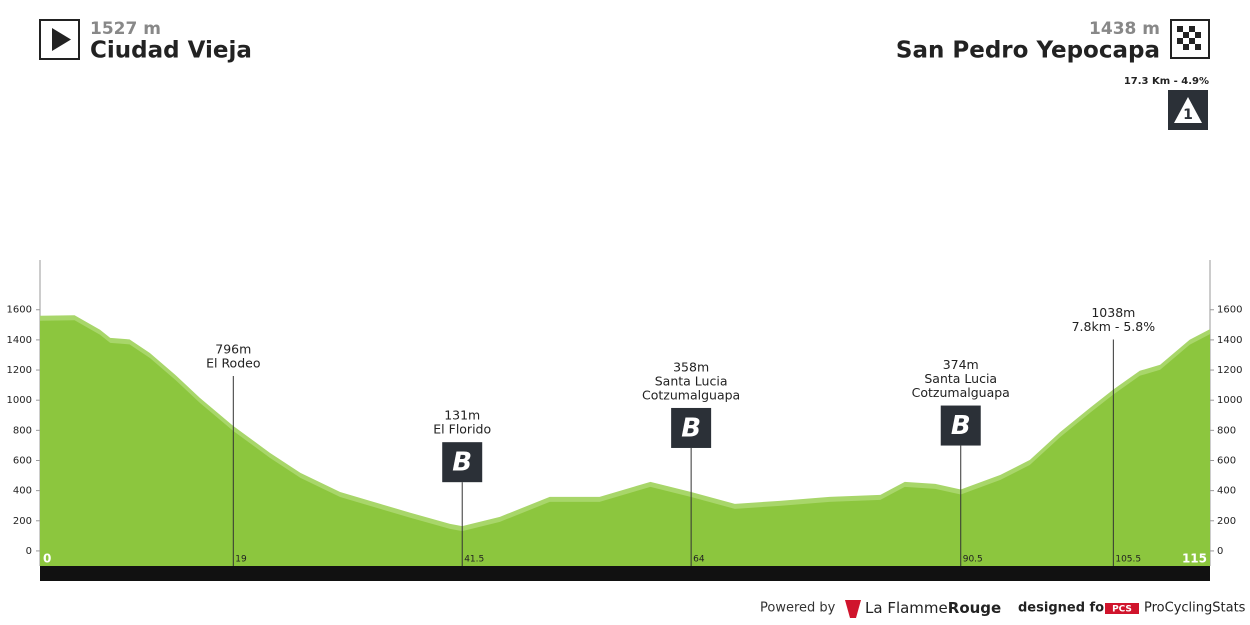 The image size is (1250, 625). What do you see at coordinates (1190, 39) in the screenshot?
I see `finish-icon` at bounding box center [1190, 39].